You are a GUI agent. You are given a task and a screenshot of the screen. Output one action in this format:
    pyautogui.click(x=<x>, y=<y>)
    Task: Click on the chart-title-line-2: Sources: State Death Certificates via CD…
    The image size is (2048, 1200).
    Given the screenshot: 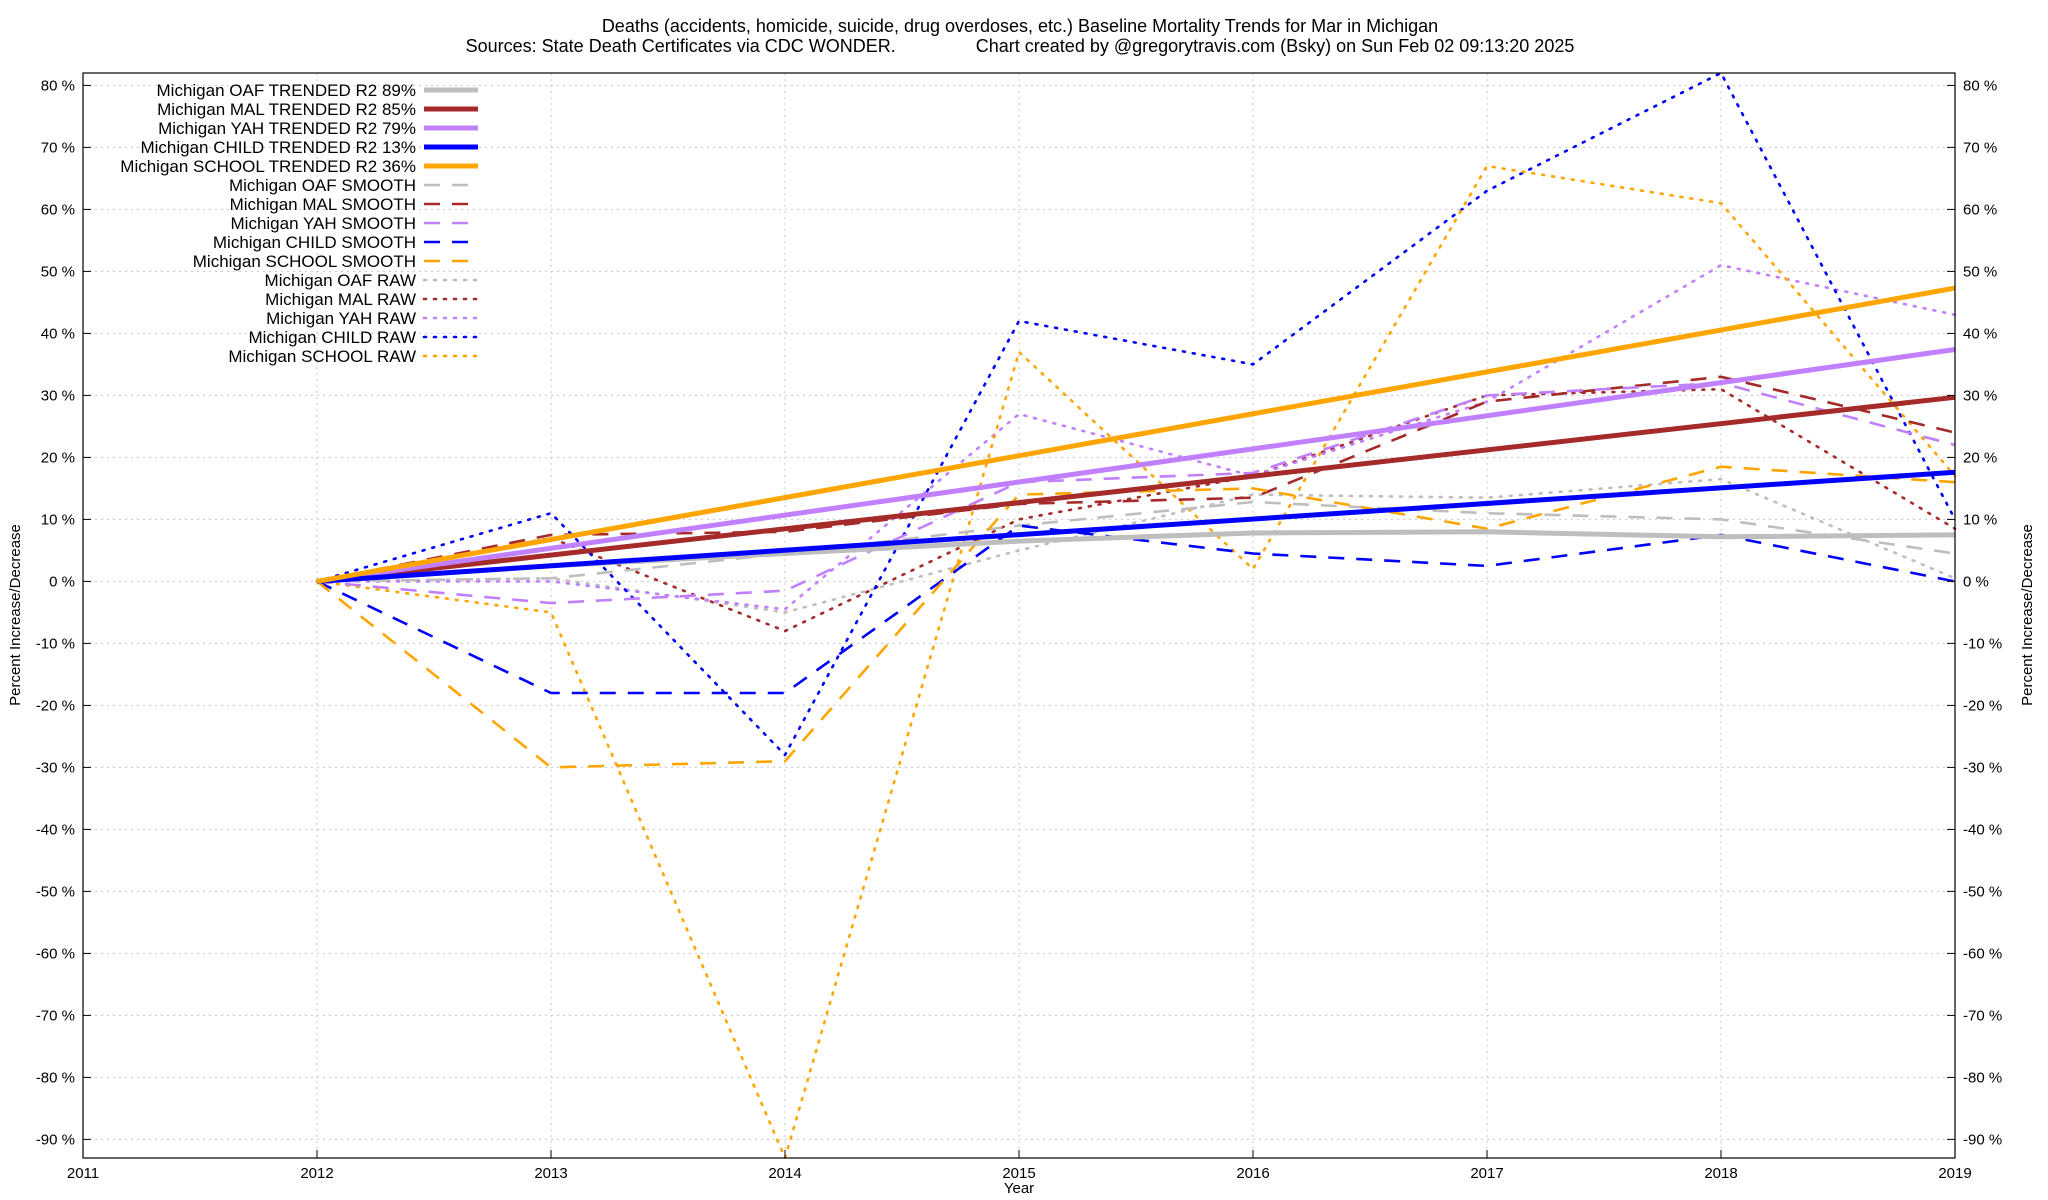 What is the action you would take?
    pyautogui.click(x=1020, y=46)
    